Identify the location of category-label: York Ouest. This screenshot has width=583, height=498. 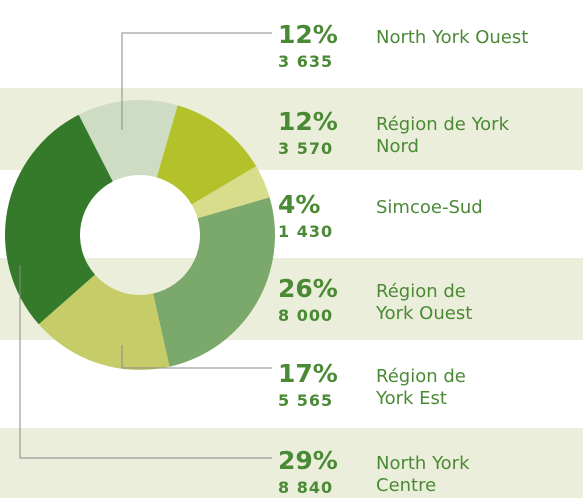
(423, 313).